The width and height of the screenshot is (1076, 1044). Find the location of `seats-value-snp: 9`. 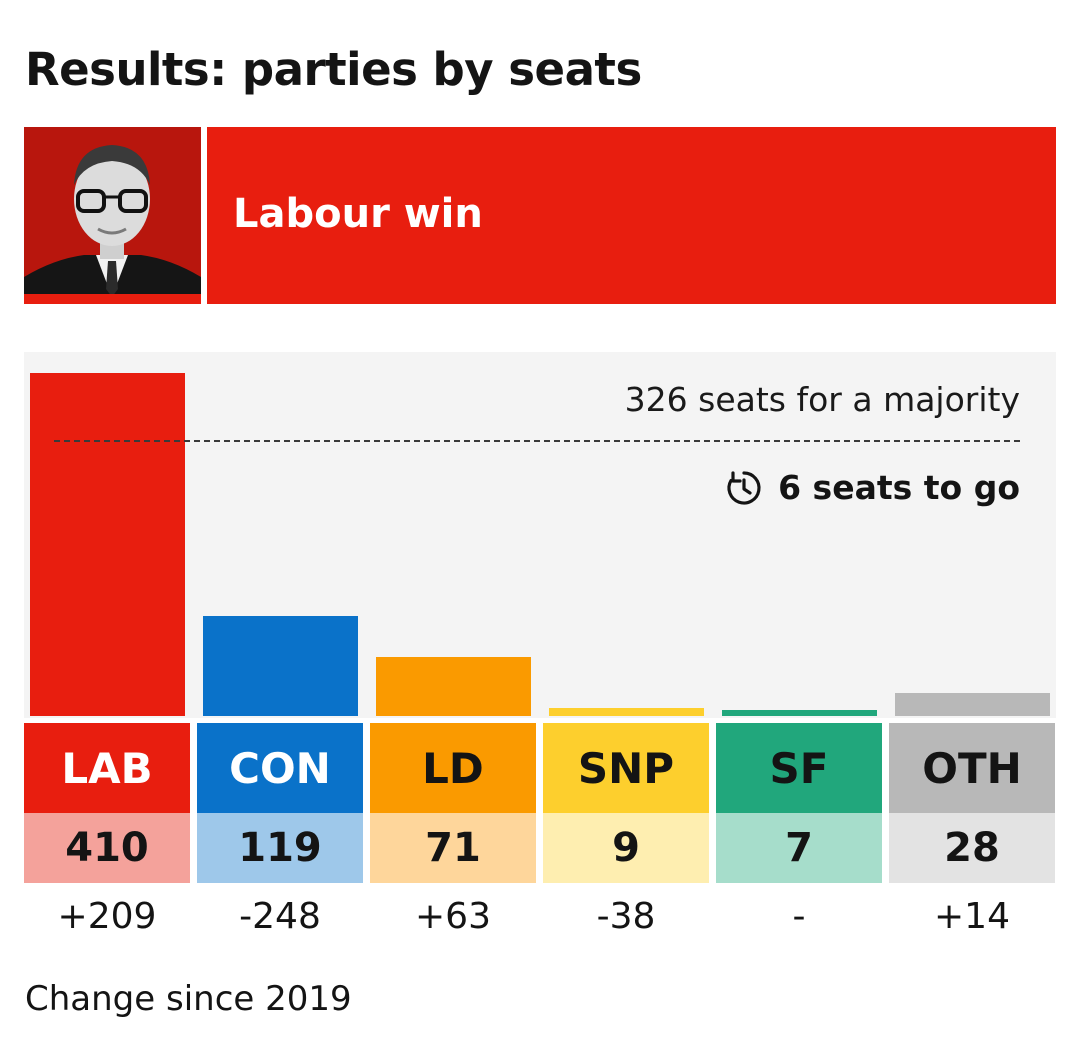

seats-value-snp: 9 is located at coordinates (626, 848).